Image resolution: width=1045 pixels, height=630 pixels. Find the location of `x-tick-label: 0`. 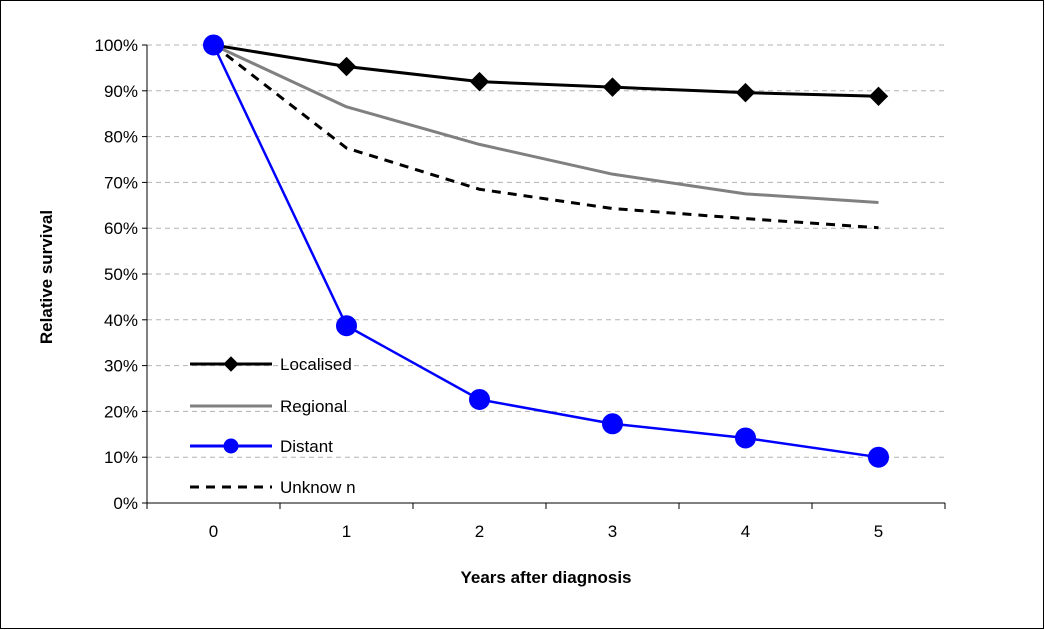

x-tick-label: 0 is located at coordinates (213, 531).